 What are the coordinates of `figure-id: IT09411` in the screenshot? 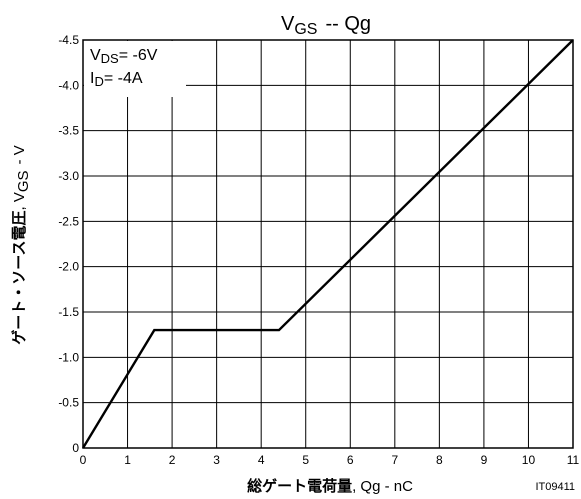 It's located at (555, 487).